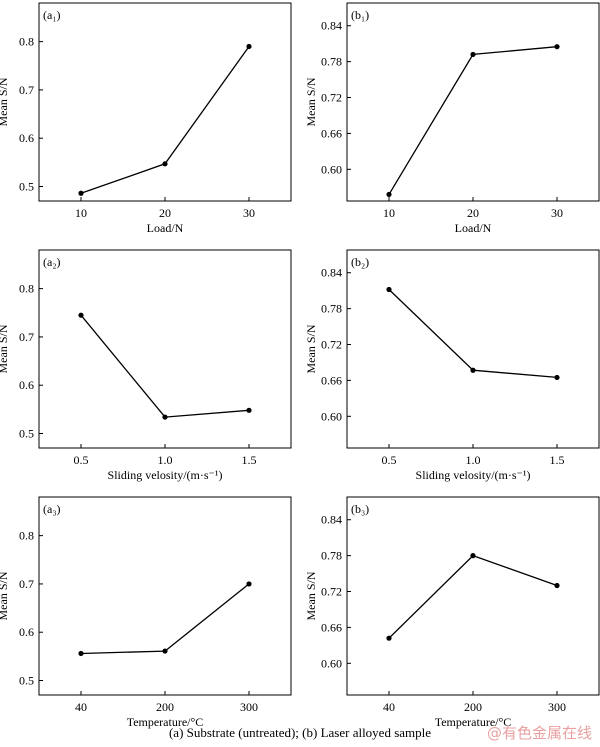 The width and height of the screenshot is (600, 747). What do you see at coordinates (52, 262) in the screenshot?
I see `panel-label: (a₂)` at bounding box center [52, 262].